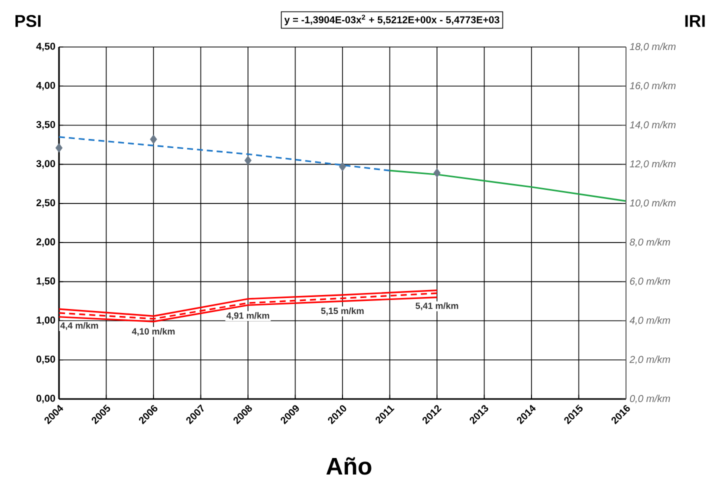 This screenshot has height=483, width=722. I want to click on y-tick-label: 0,00, so click(46, 399).